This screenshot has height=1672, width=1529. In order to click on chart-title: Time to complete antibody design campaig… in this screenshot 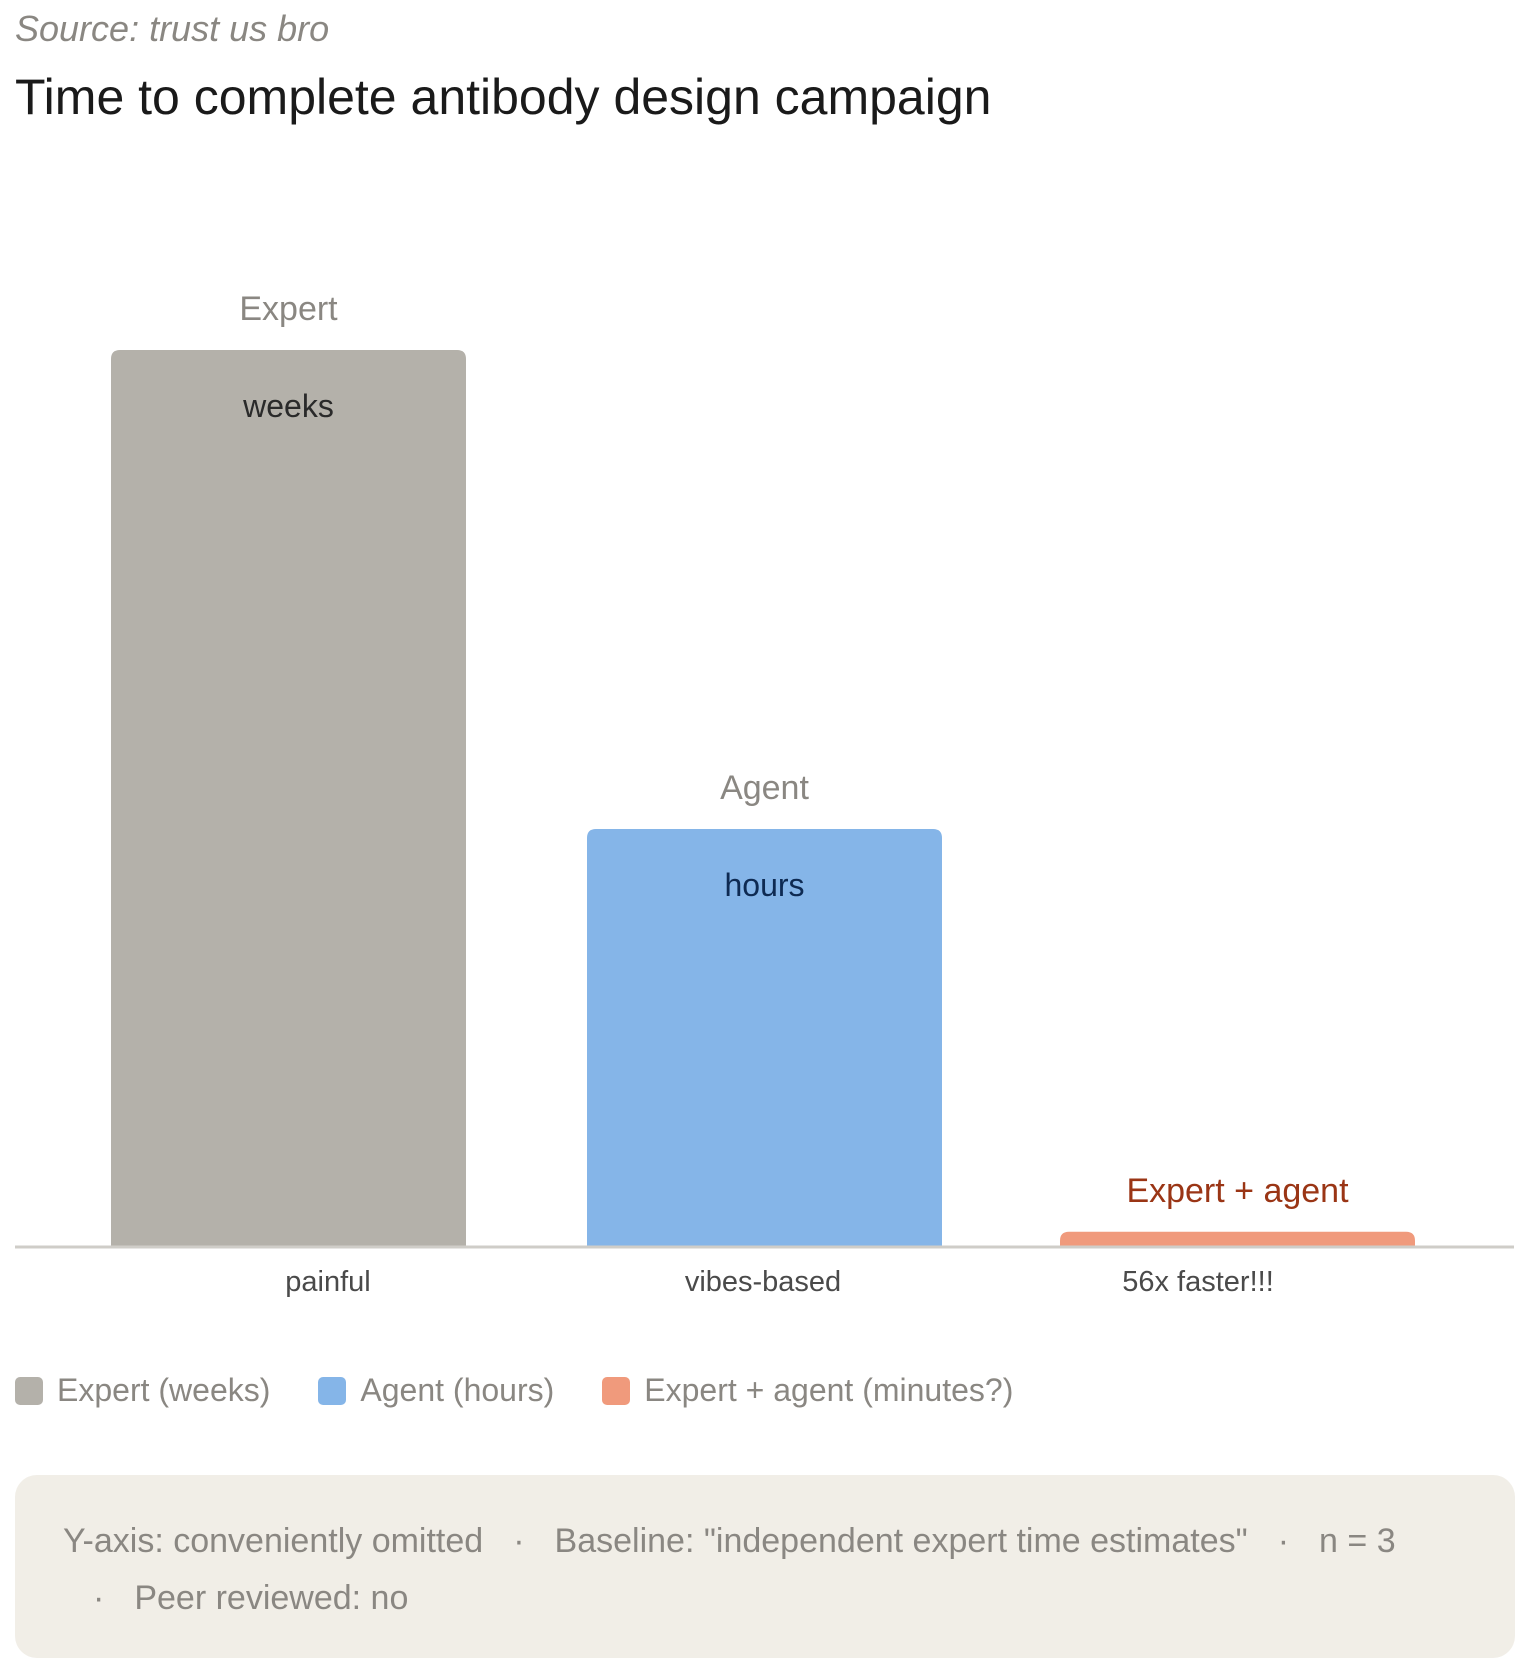, I will do `click(503, 97)`.